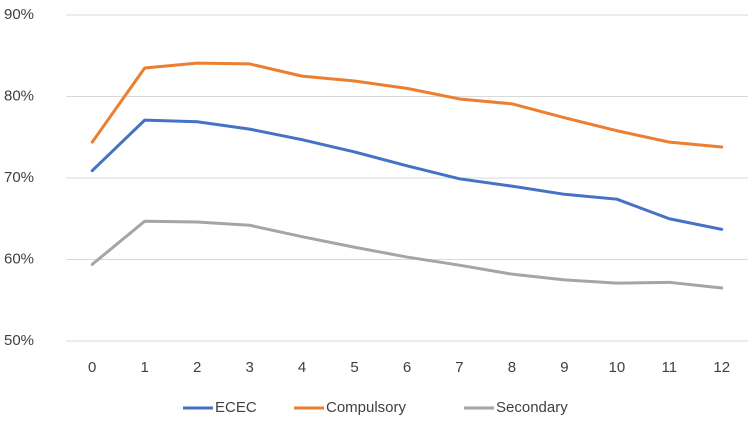  Describe the element at coordinates (512, 367) in the screenshot. I see `x-tick-label: 8` at that location.